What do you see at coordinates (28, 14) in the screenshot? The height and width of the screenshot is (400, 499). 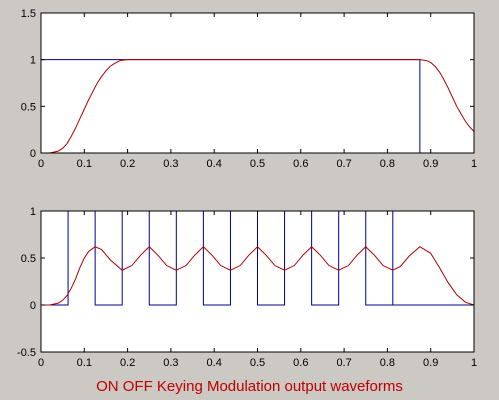 I see `y-tick-label: 1.5` at bounding box center [28, 14].